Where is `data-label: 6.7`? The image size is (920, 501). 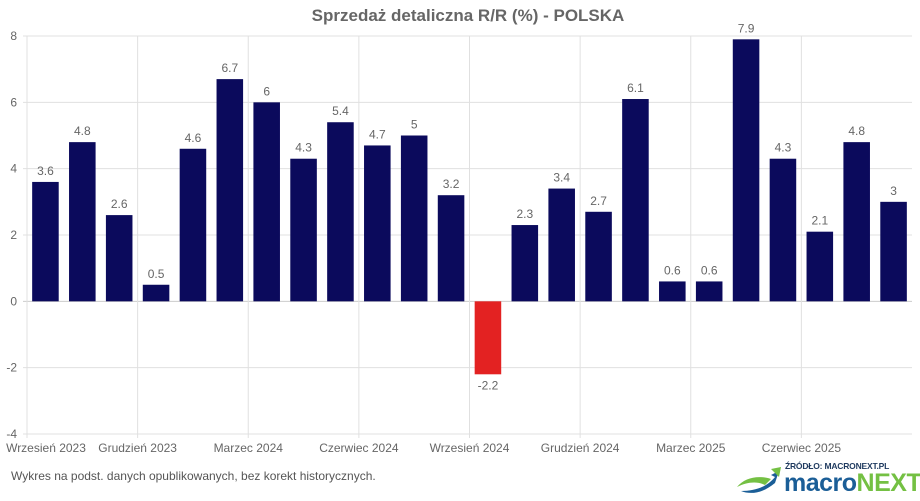
data-label: 6.7 is located at coordinates (229, 68).